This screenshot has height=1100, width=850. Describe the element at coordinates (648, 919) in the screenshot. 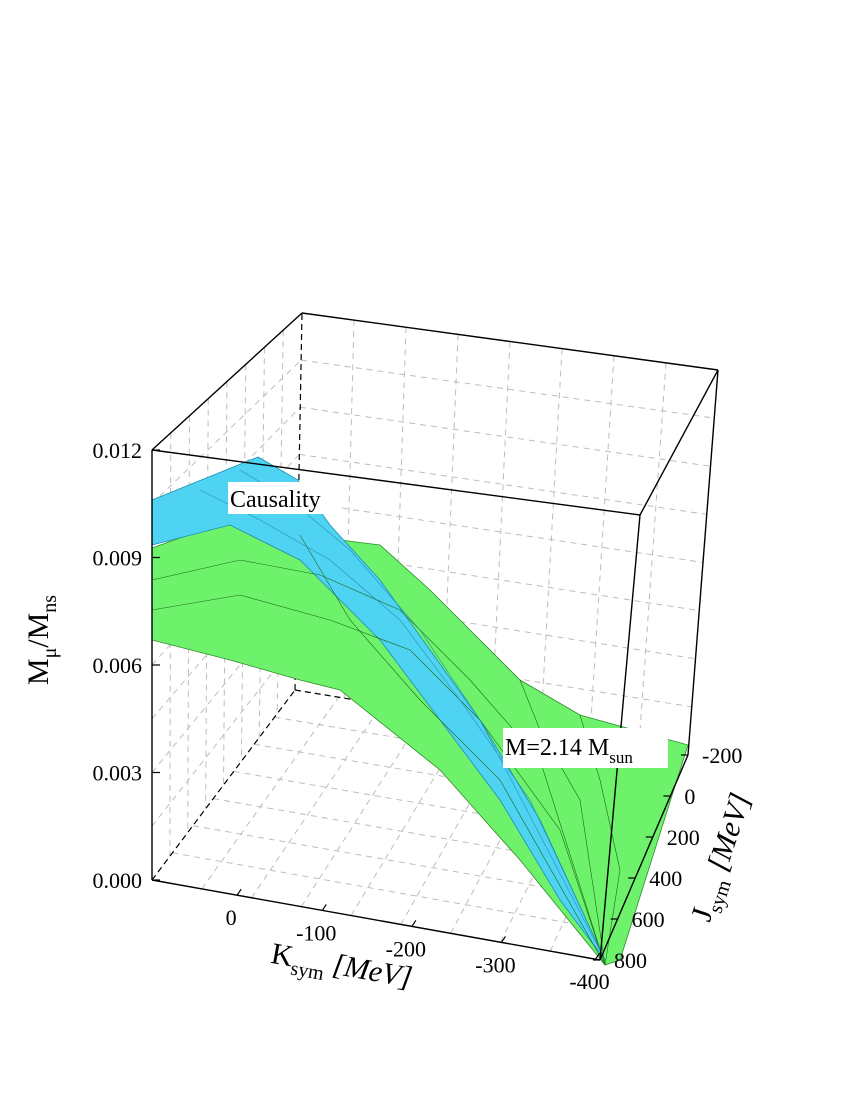

I see `y-tick-label: 600` at that location.